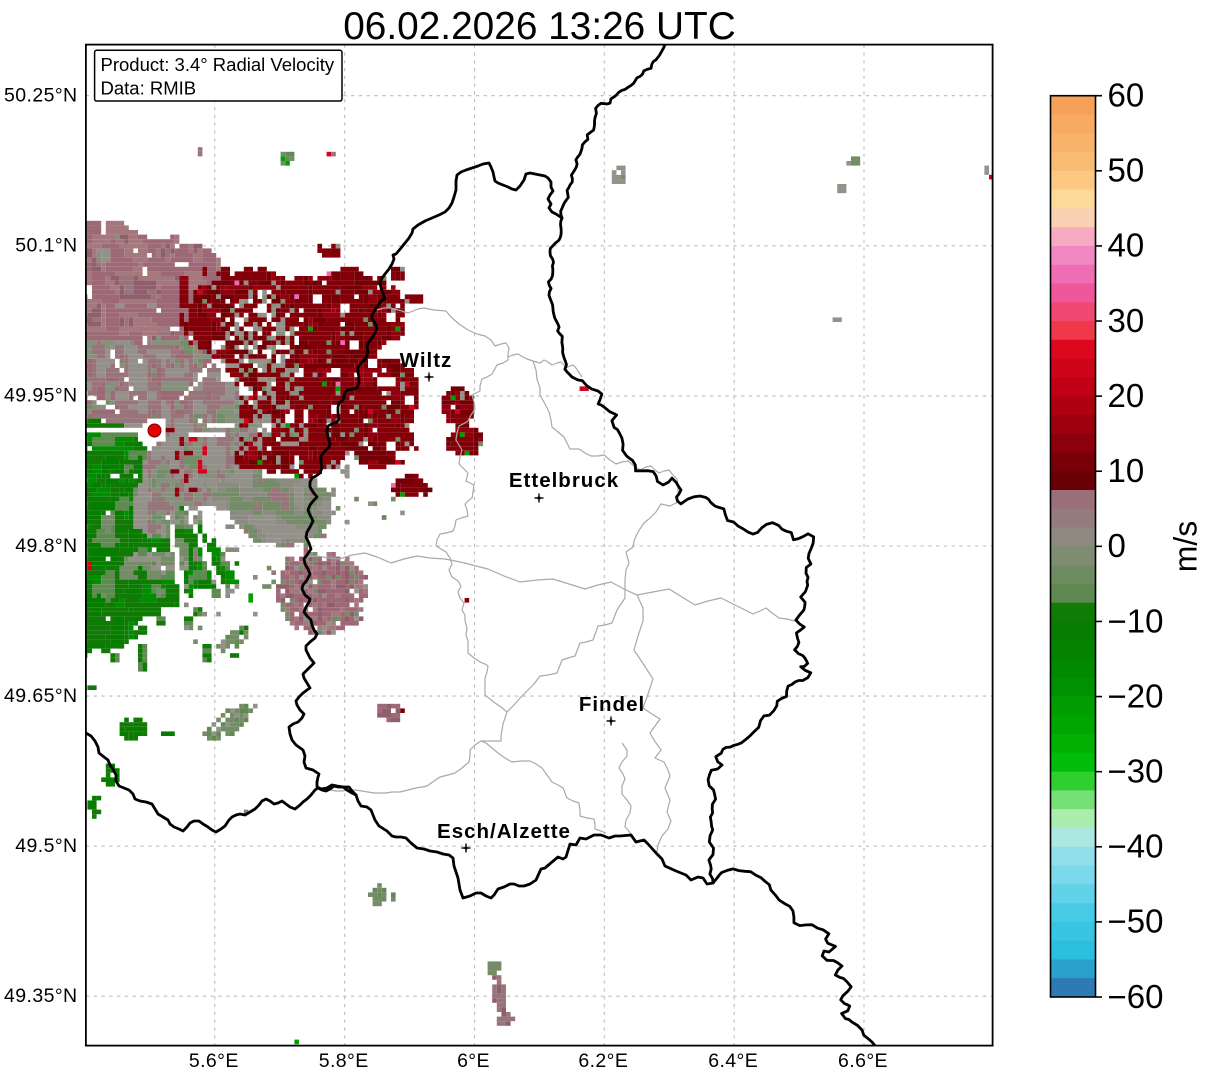 Image resolution: width=1207 pixels, height=1086 pixels. What do you see at coordinates (1136, 846) in the screenshot?
I see `svg-text: −40` at bounding box center [1136, 846].